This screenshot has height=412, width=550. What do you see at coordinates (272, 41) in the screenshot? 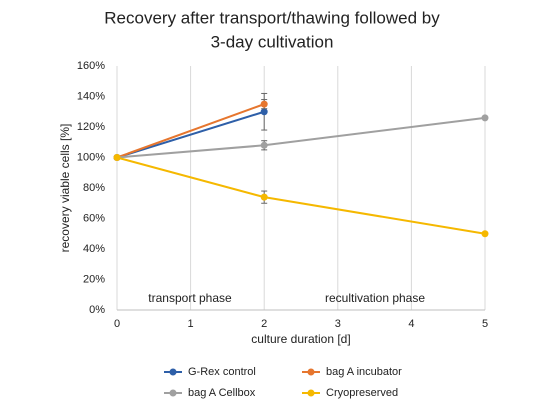
I see `chart-title: 3-day cultivation` at bounding box center [272, 41].